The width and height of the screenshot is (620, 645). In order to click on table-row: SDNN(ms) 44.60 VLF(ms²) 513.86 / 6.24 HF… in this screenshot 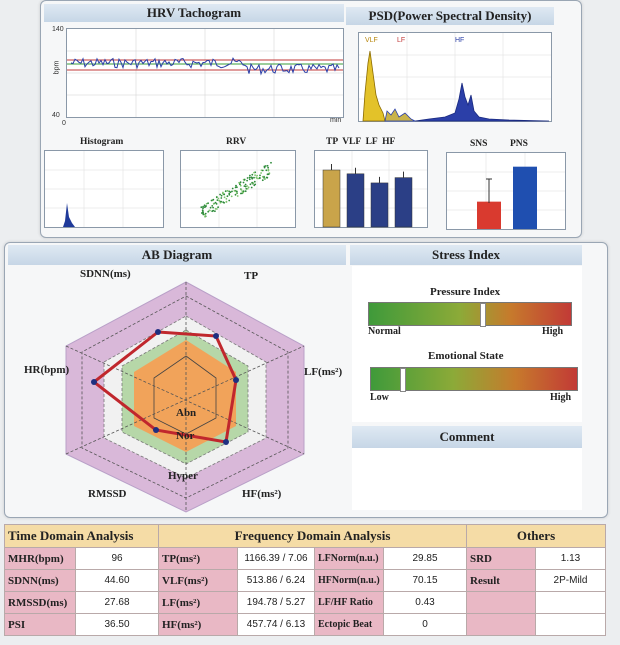, I will do `click(305, 580)`.